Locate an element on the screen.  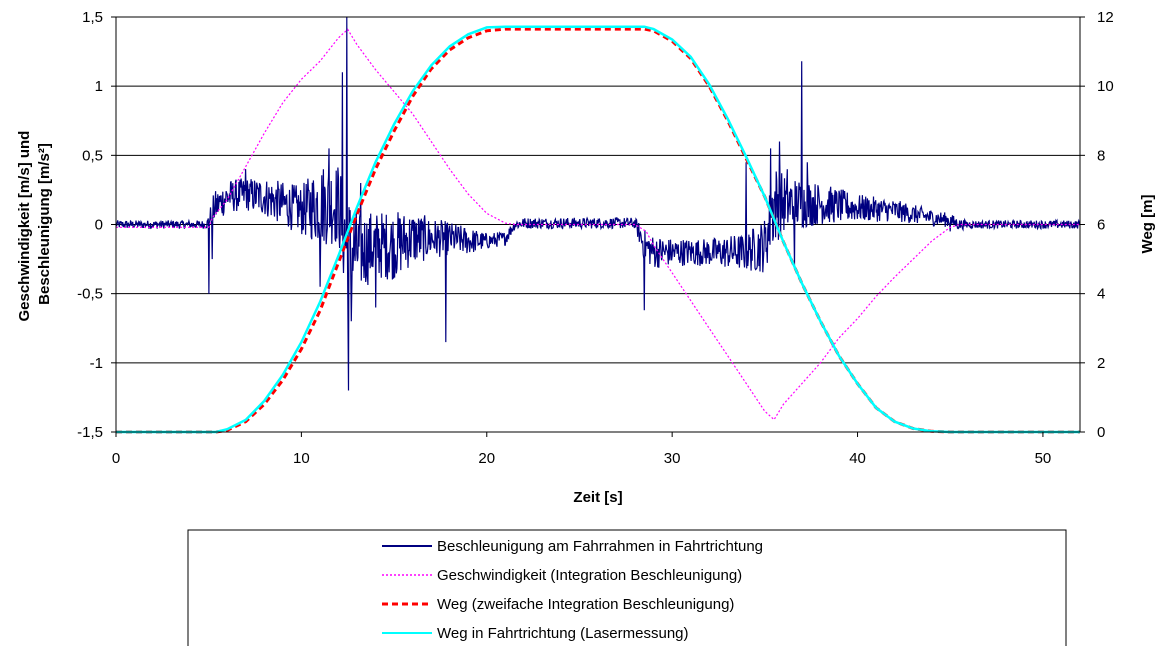
y-left-tick-label-4: 0,5 is located at coordinates (92, 155).